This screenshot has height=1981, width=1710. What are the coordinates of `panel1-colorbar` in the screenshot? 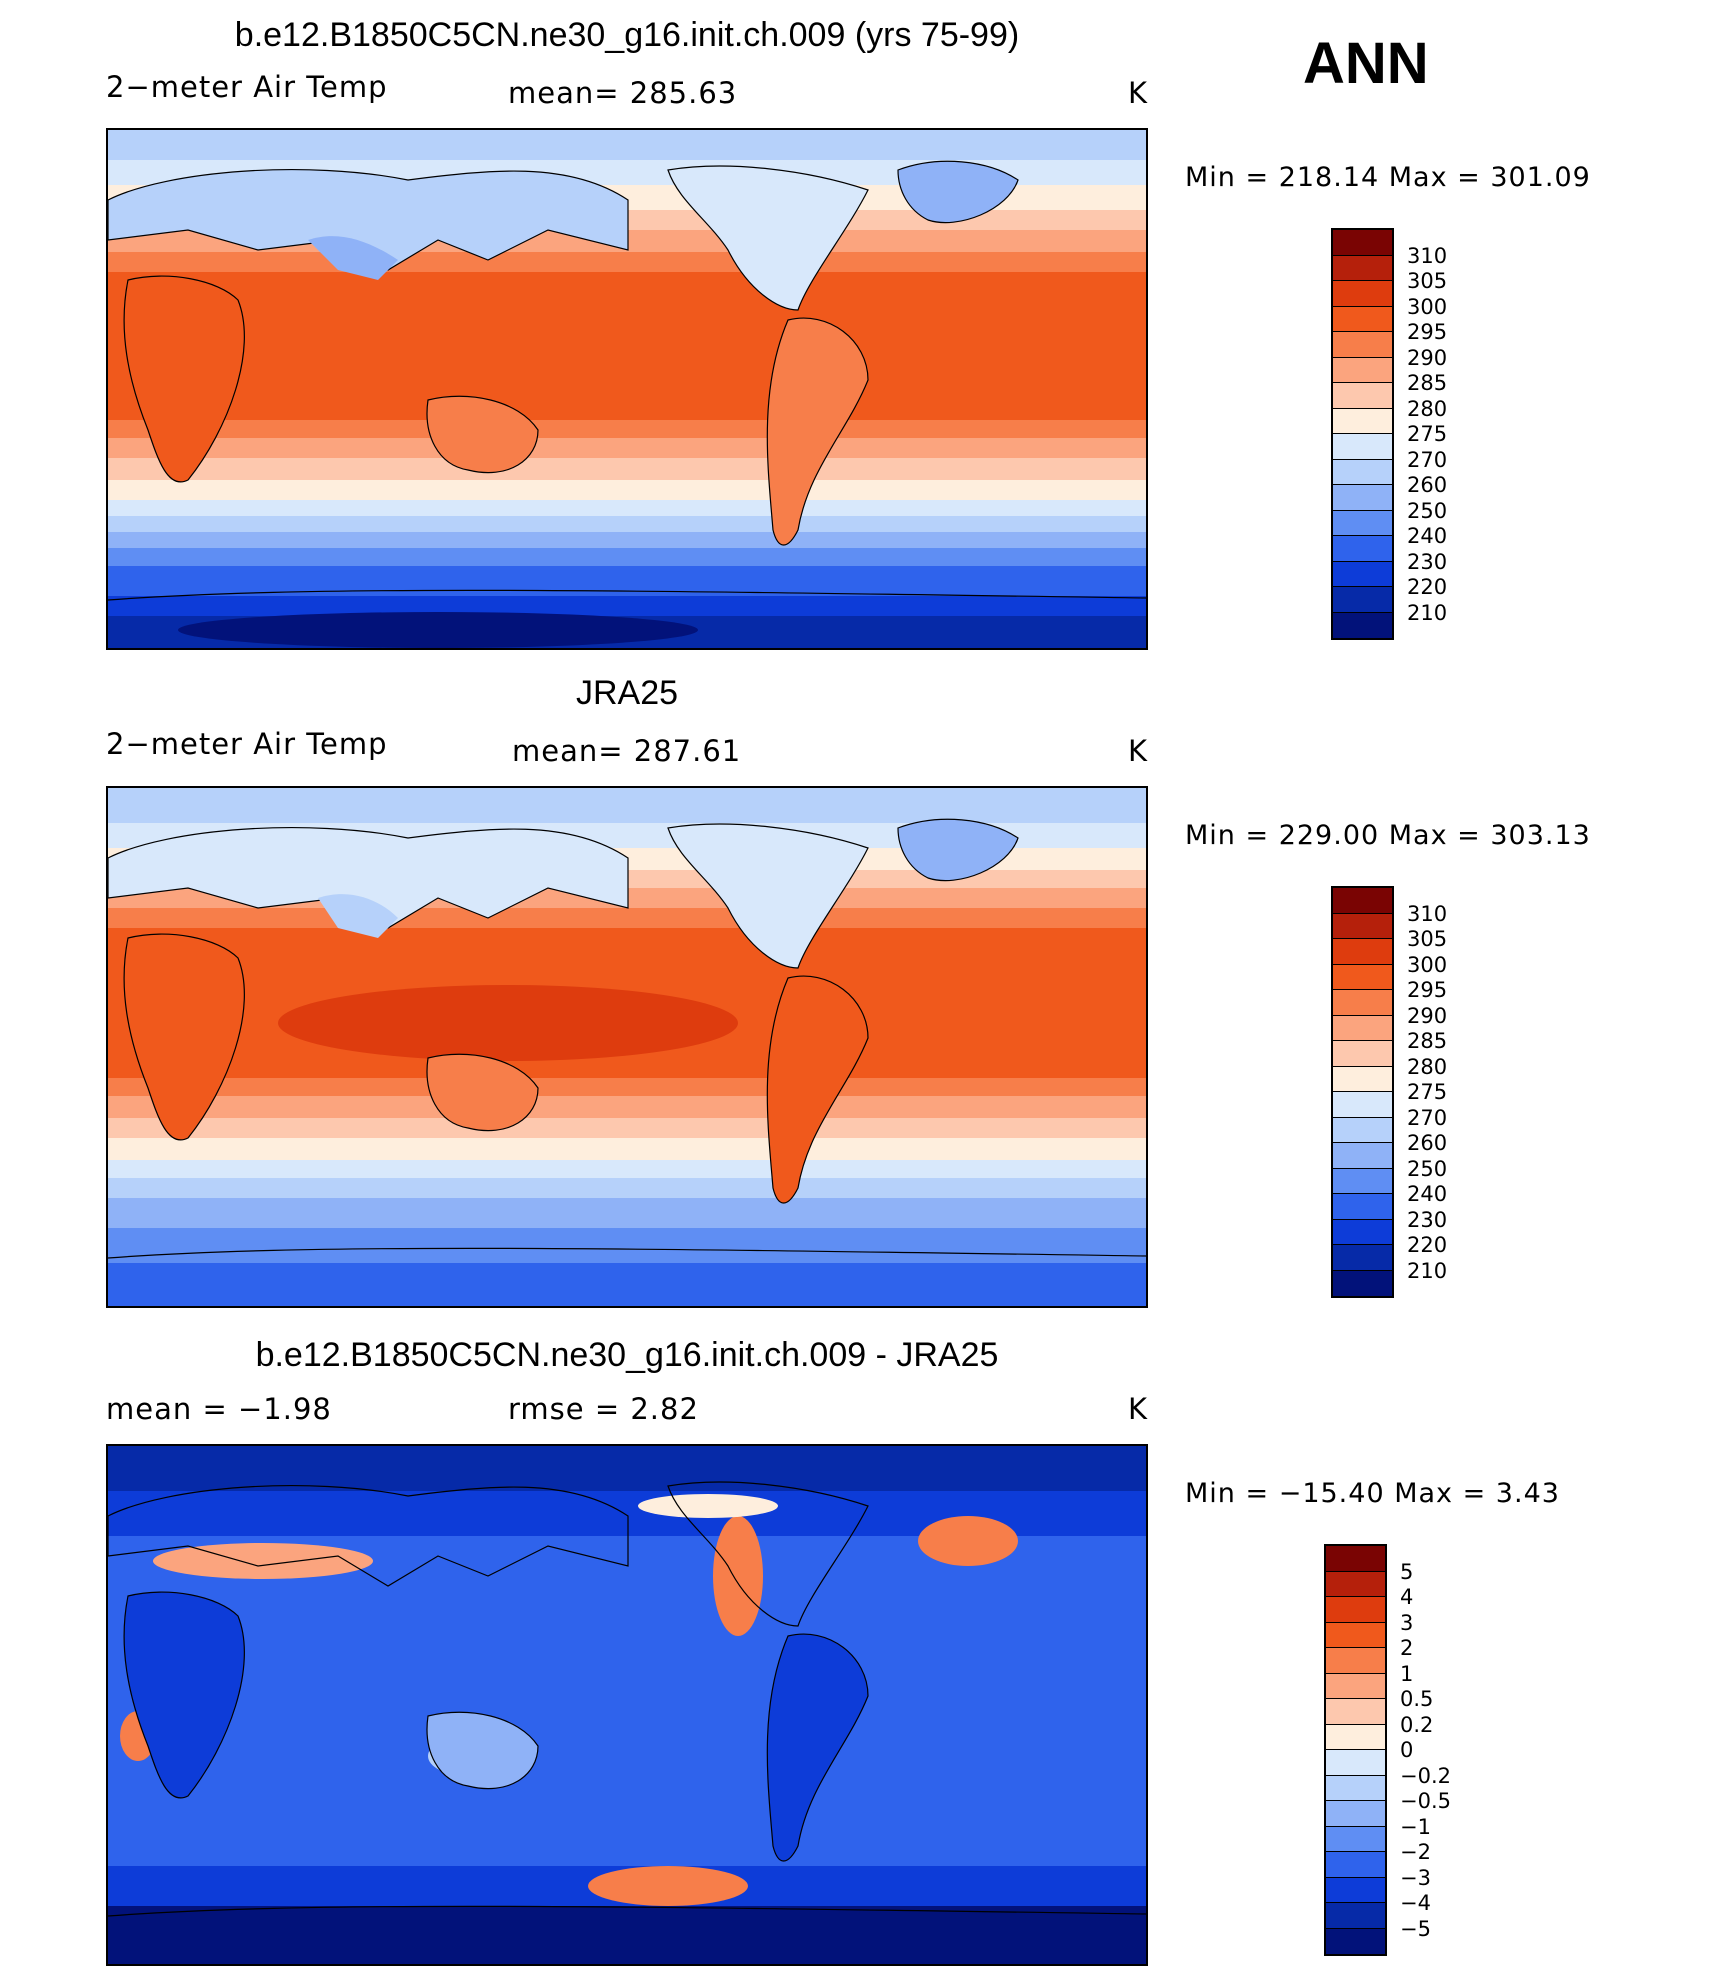 It's located at (1362, 434).